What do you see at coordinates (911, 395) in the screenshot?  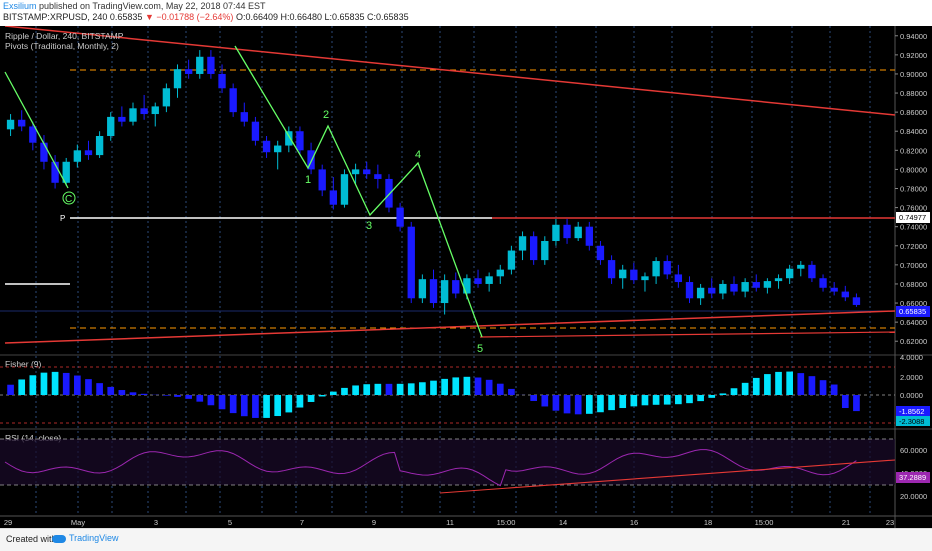 I see `fisher-tick-label: 0.0000` at bounding box center [911, 395].